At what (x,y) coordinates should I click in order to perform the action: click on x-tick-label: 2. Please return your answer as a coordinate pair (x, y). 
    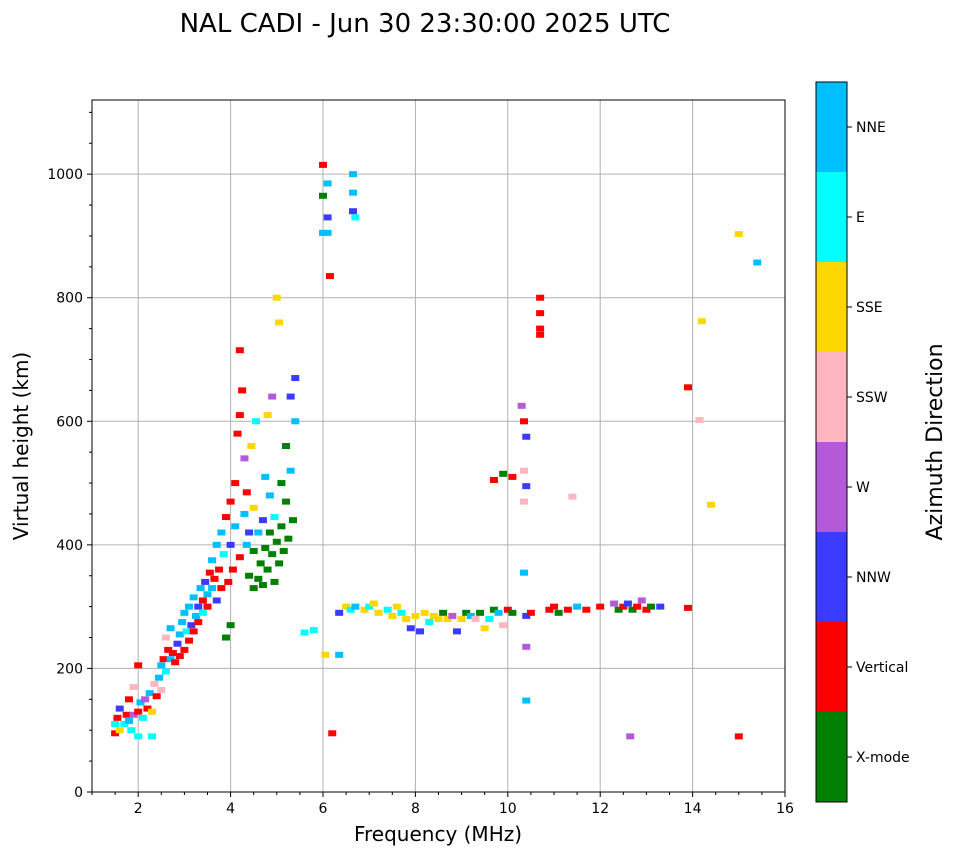
    Looking at the image, I should click on (138, 809).